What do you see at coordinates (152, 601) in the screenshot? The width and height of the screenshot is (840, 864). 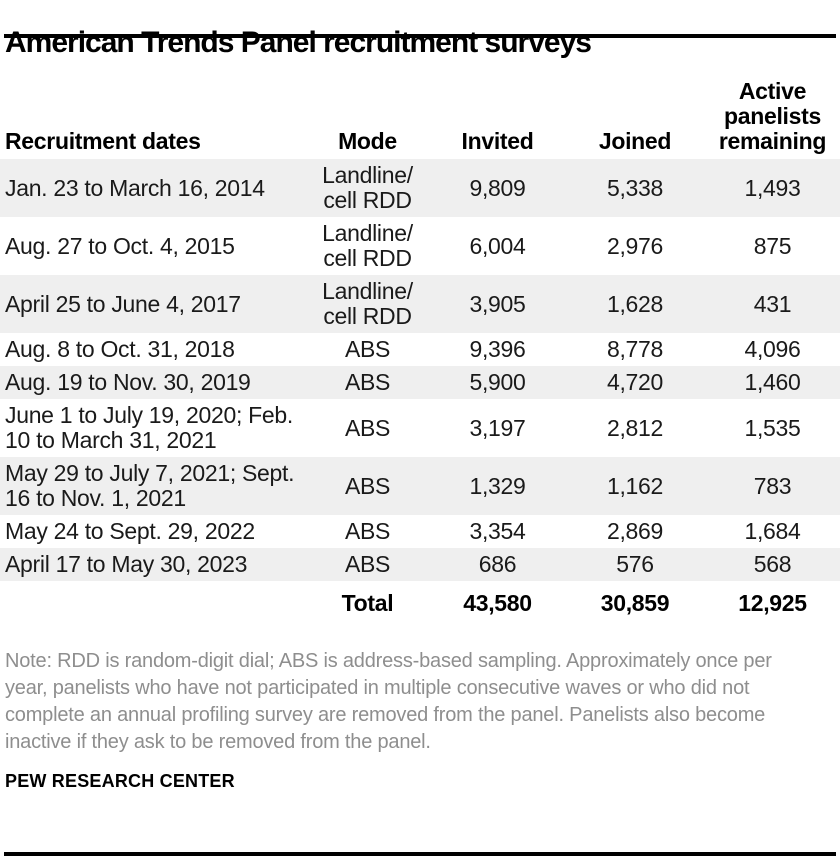 I see `total-empty-cell` at bounding box center [152, 601].